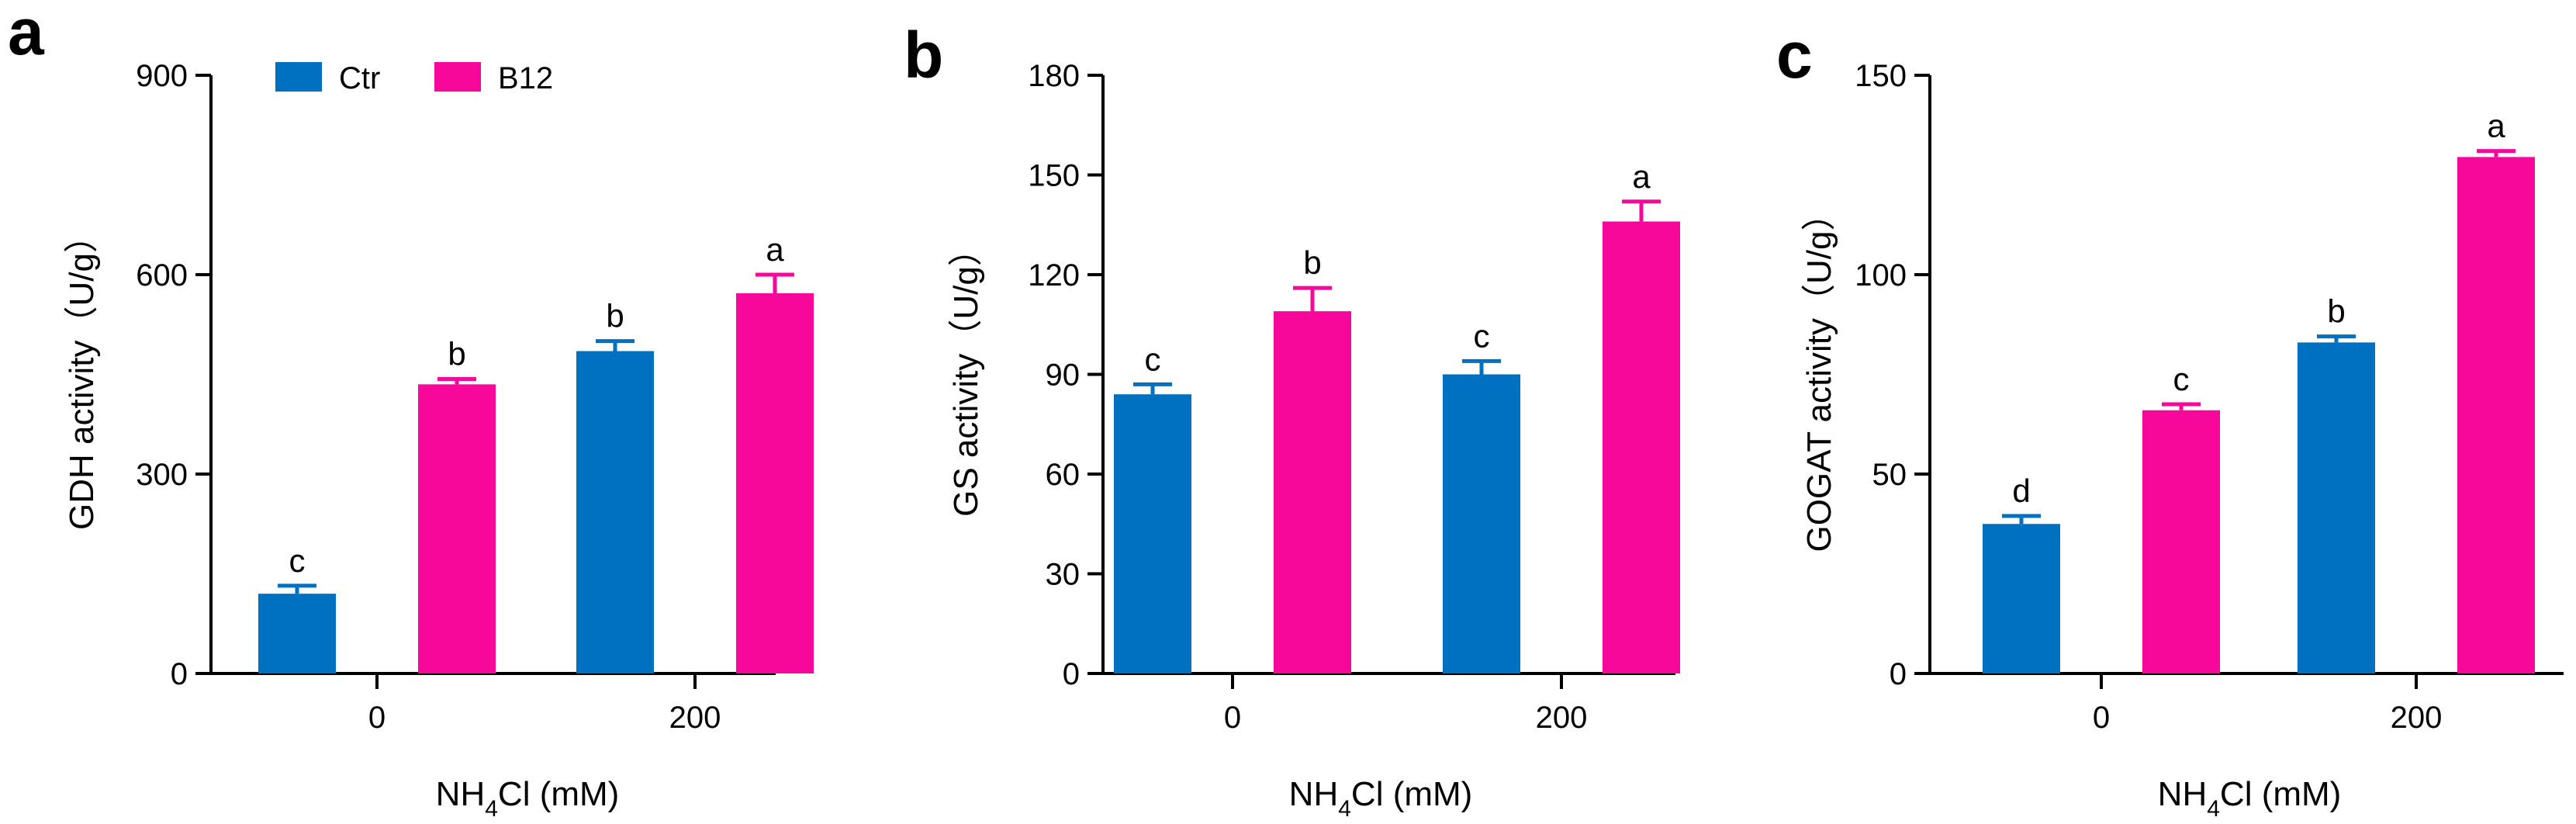 The width and height of the screenshot is (2576, 824). Describe the element at coordinates (1054, 76) in the screenshot. I see `y-tick-label: 180` at that location.